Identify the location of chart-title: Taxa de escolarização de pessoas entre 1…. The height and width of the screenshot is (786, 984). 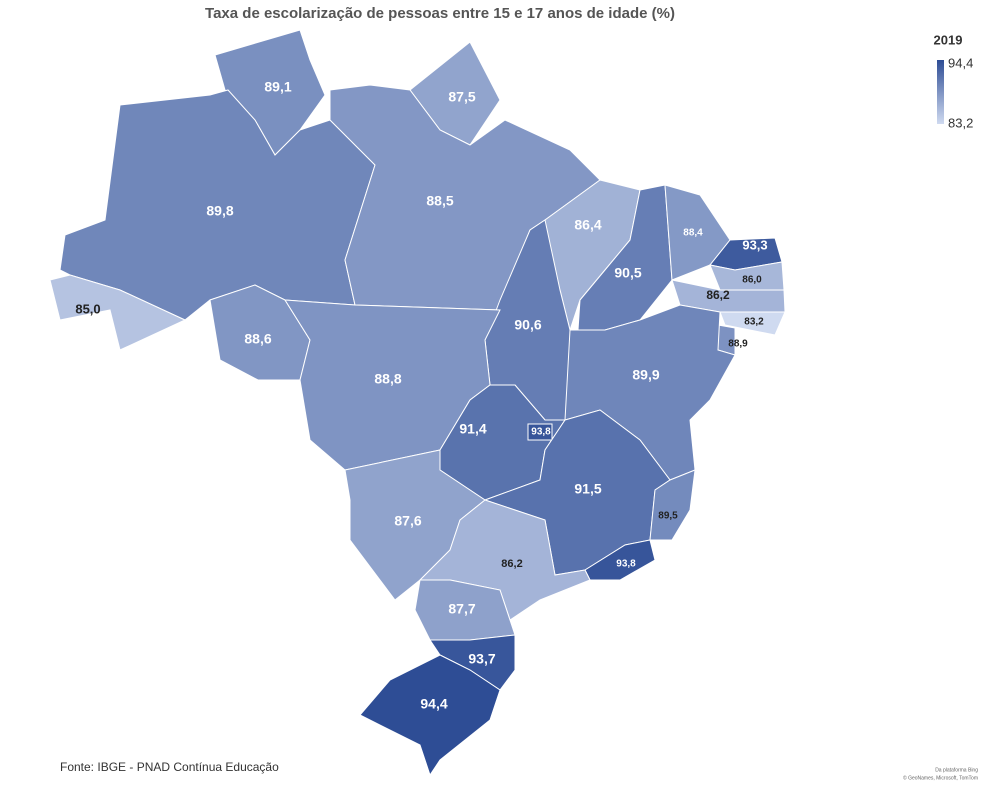
(440, 13).